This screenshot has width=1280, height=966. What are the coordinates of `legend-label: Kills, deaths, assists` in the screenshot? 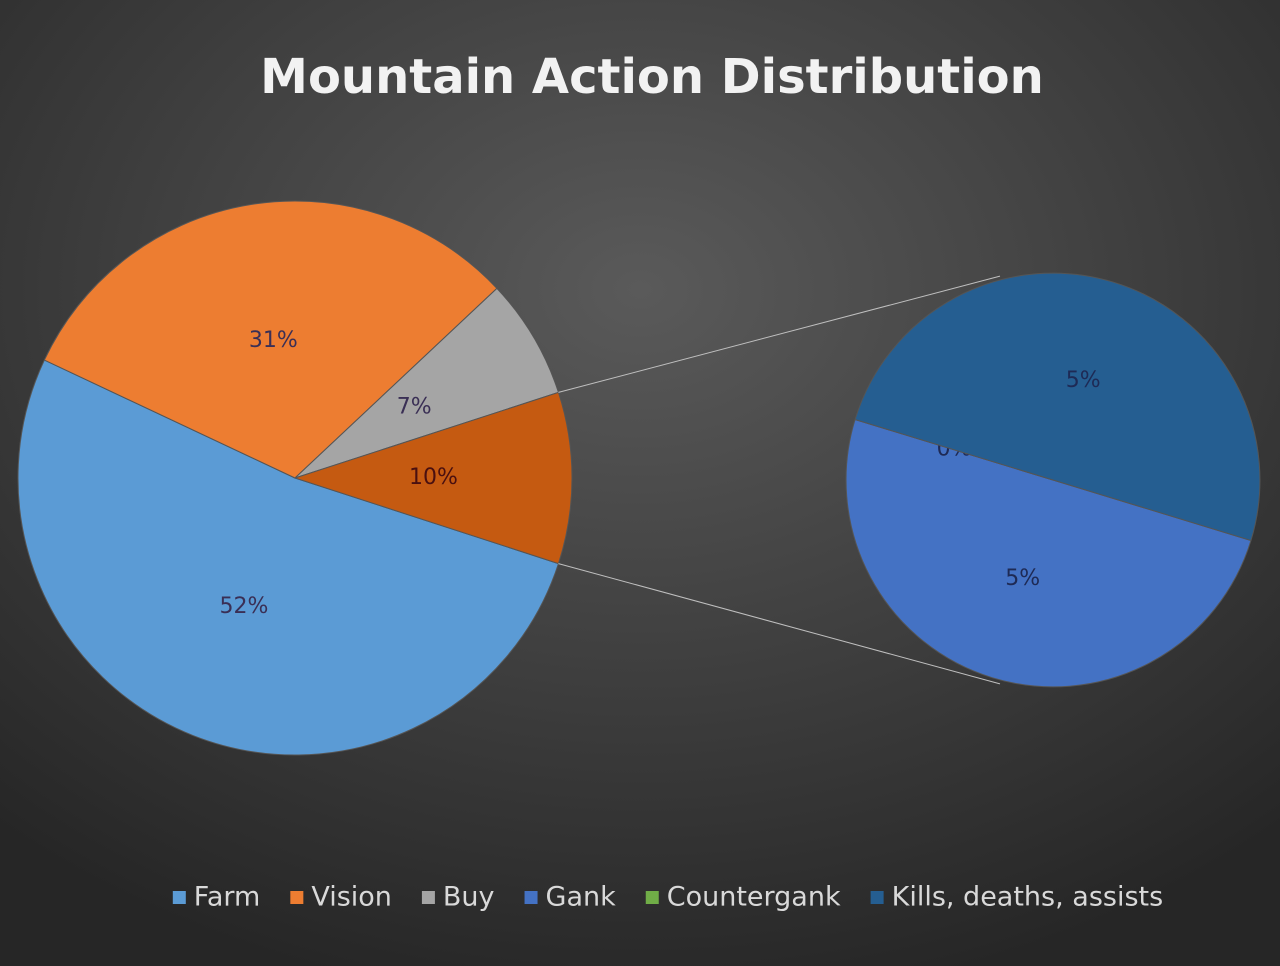 It's located at (1028, 897).